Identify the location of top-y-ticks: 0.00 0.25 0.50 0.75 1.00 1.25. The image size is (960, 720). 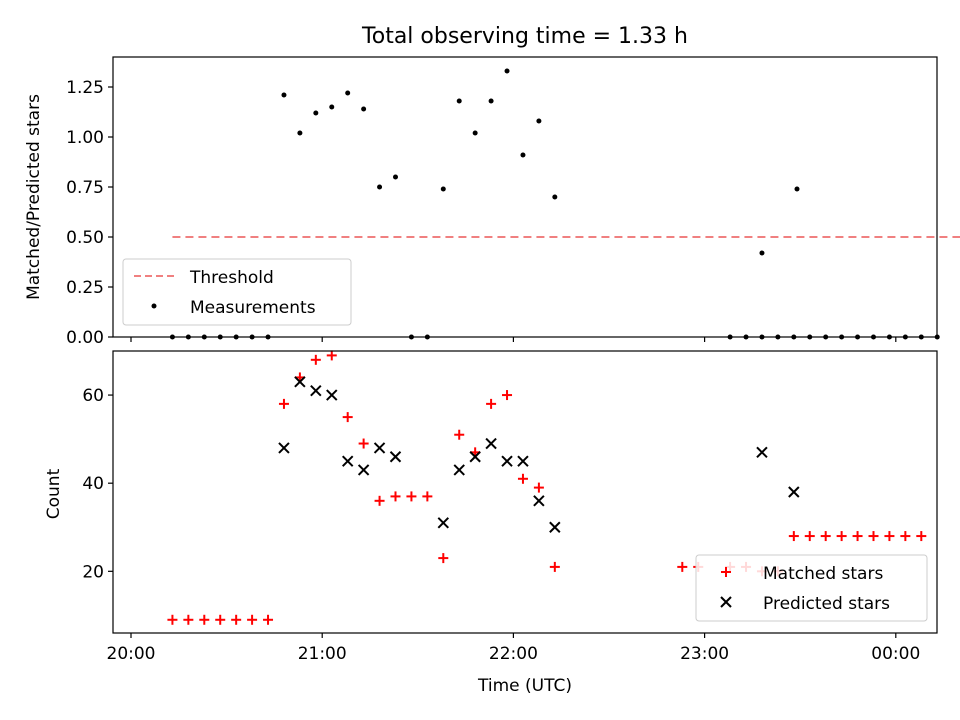
(89, 213).